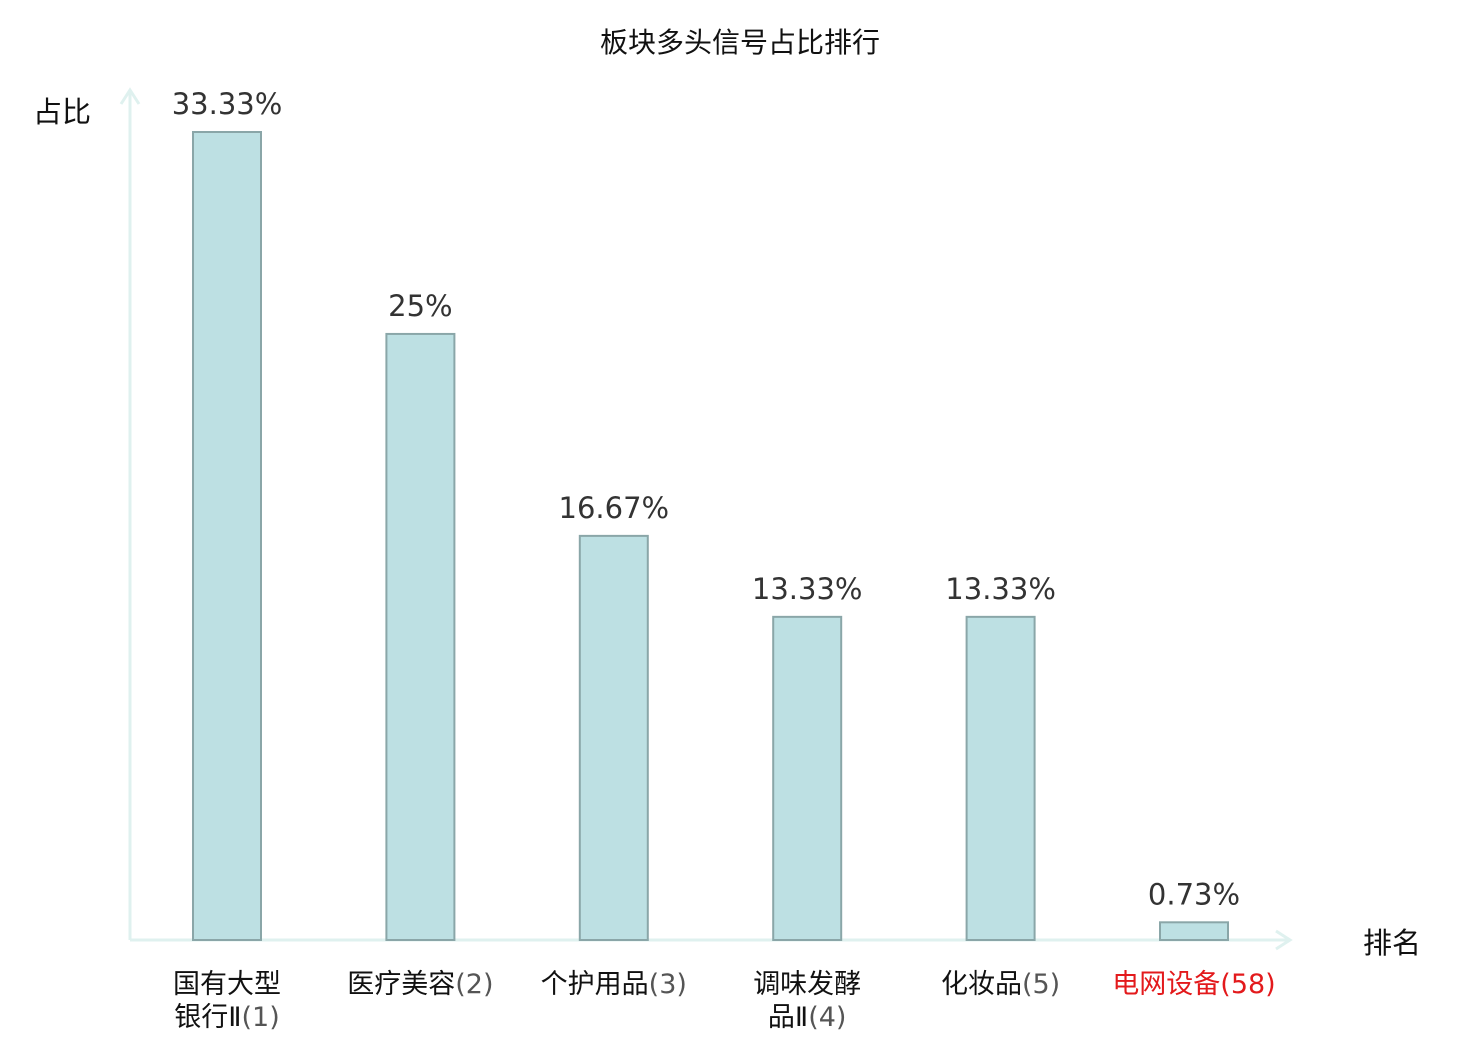 This screenshot has height=1040, width=1480. I want to click on category-label: 国有大型银行Ⅱ(1), so click(227, 1001).